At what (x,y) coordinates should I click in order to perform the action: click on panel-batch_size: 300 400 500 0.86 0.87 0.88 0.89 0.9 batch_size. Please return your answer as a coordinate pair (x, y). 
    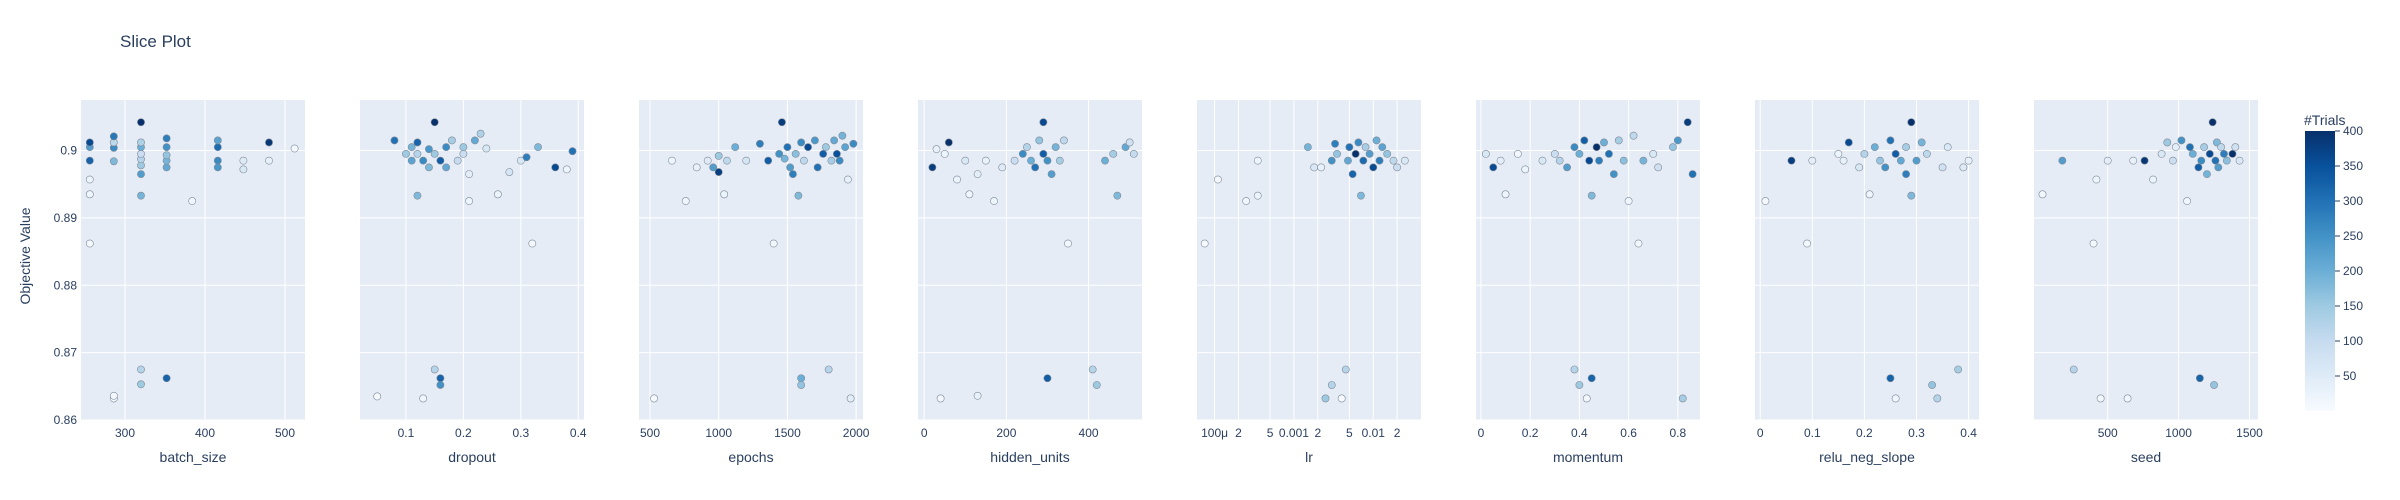
    Looking at the image, I should click on (179, 282).